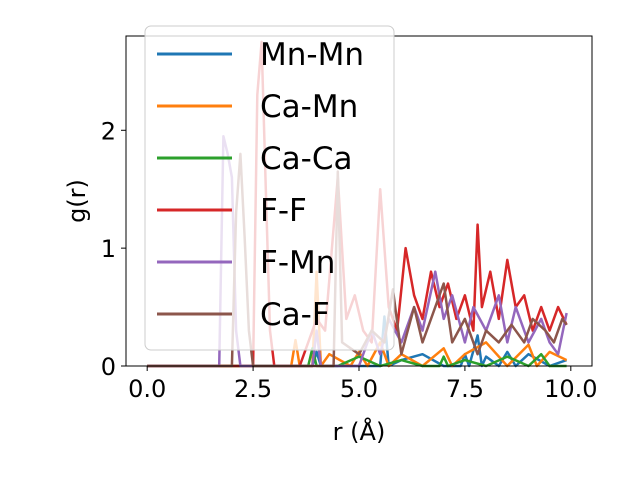 Image resolution: width=640 pixels, height=480 pixels. Describe the element at coordinates (465, 389) in the screenshot. I see `x-tick-label: 7.5` at that location.